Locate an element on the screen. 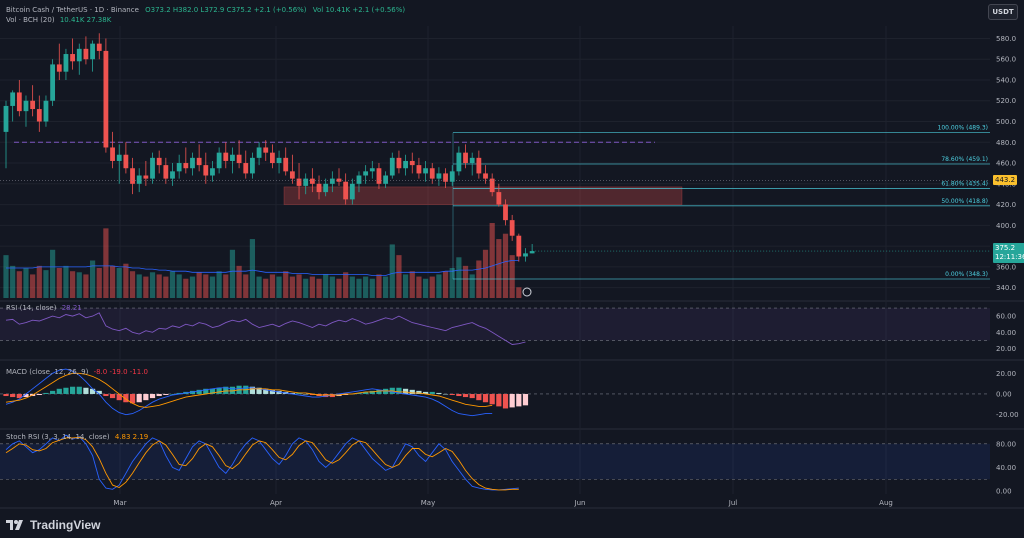 The height and width of the screenshot is (538, 1024). y-tick-label: 400.0 is located at coordinates (1006, 226).